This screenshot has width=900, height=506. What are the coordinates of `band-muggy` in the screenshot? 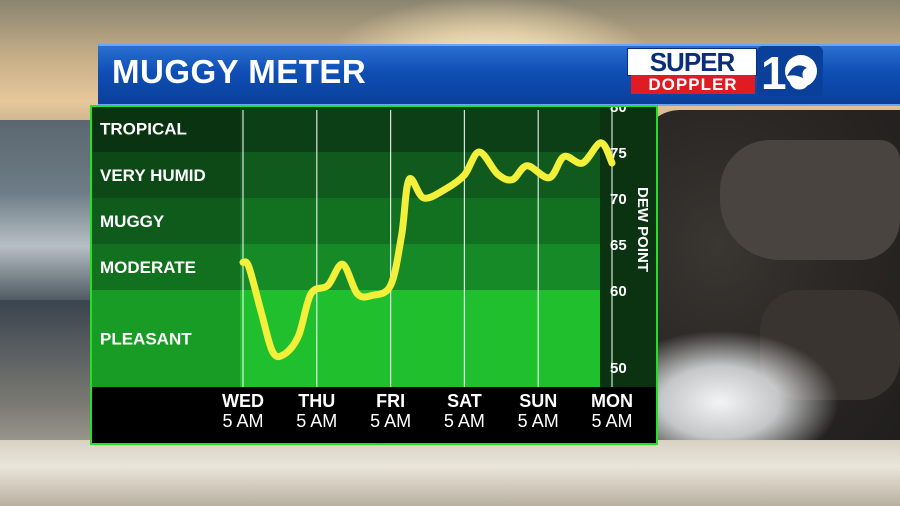 It's located at (345, 221).